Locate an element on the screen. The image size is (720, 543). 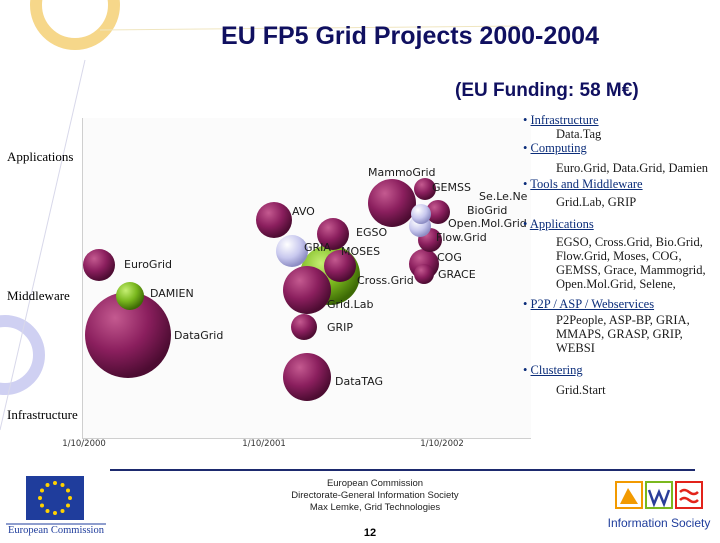
category-block-computing: • Computing Euro.Grid, Data.Grid, Damien is located at coordinates (621, 158).